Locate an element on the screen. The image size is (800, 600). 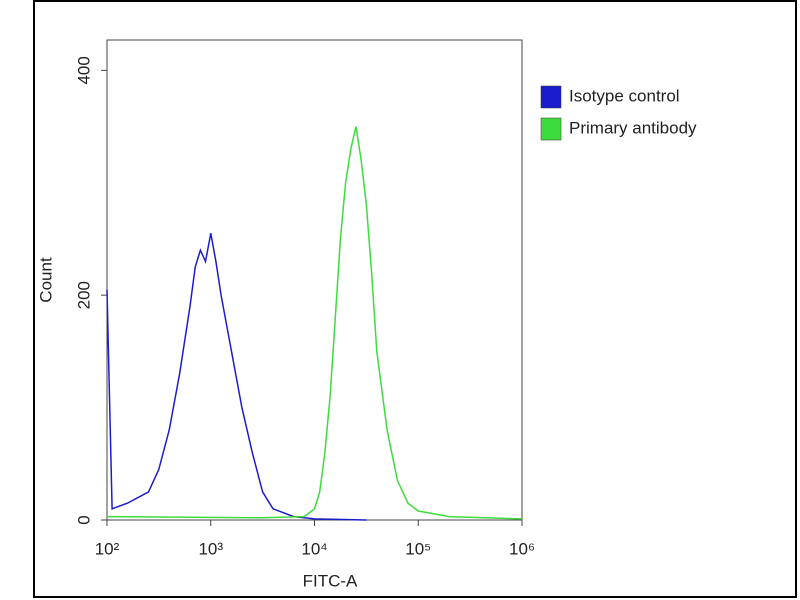
y-tick-label: 200 is located at coordinates (83, 295).